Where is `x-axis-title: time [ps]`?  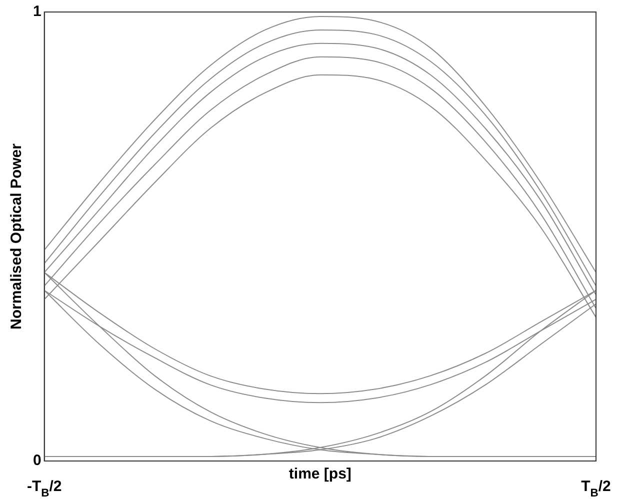
x-axis-title: time [ps] is located at coordinates (320, 474).